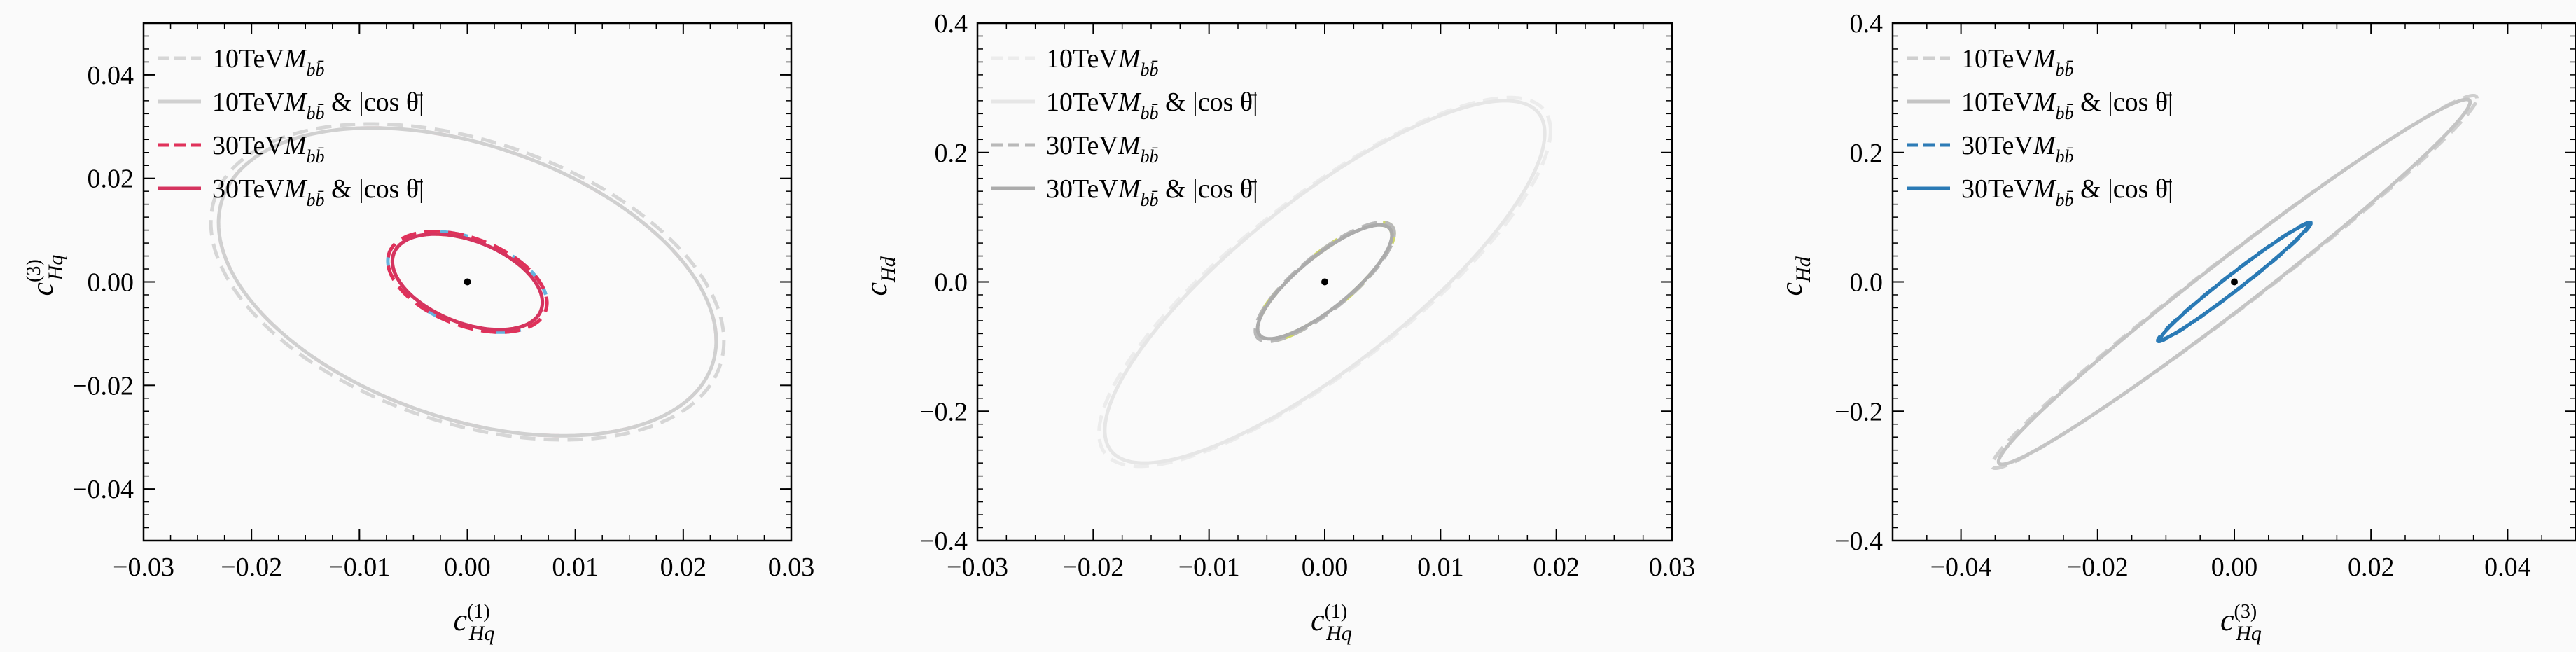 This screenshot has height=652, width=2576. Describe the element at coordinates (1961, 567) in the screenshot. I see `x-tick-label: −0.04` at that location.